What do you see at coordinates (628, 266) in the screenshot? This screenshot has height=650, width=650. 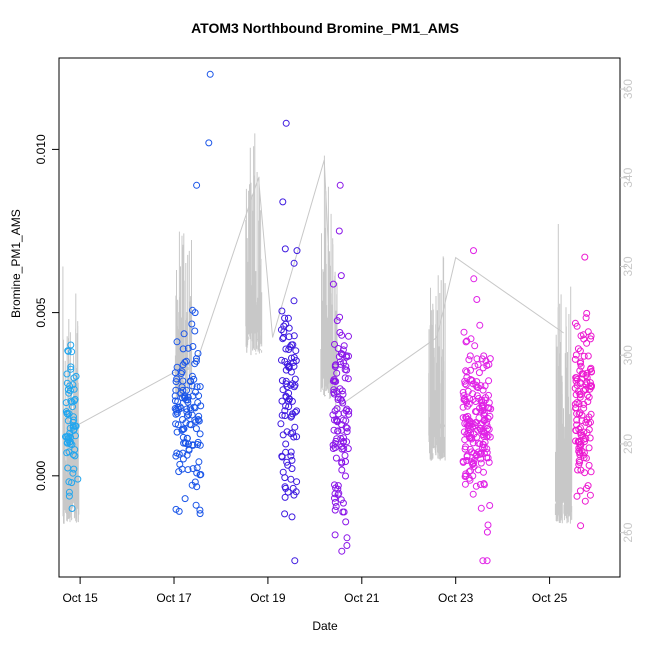 I see `y2-tick-label: 320` at bounding box center [628, 266].